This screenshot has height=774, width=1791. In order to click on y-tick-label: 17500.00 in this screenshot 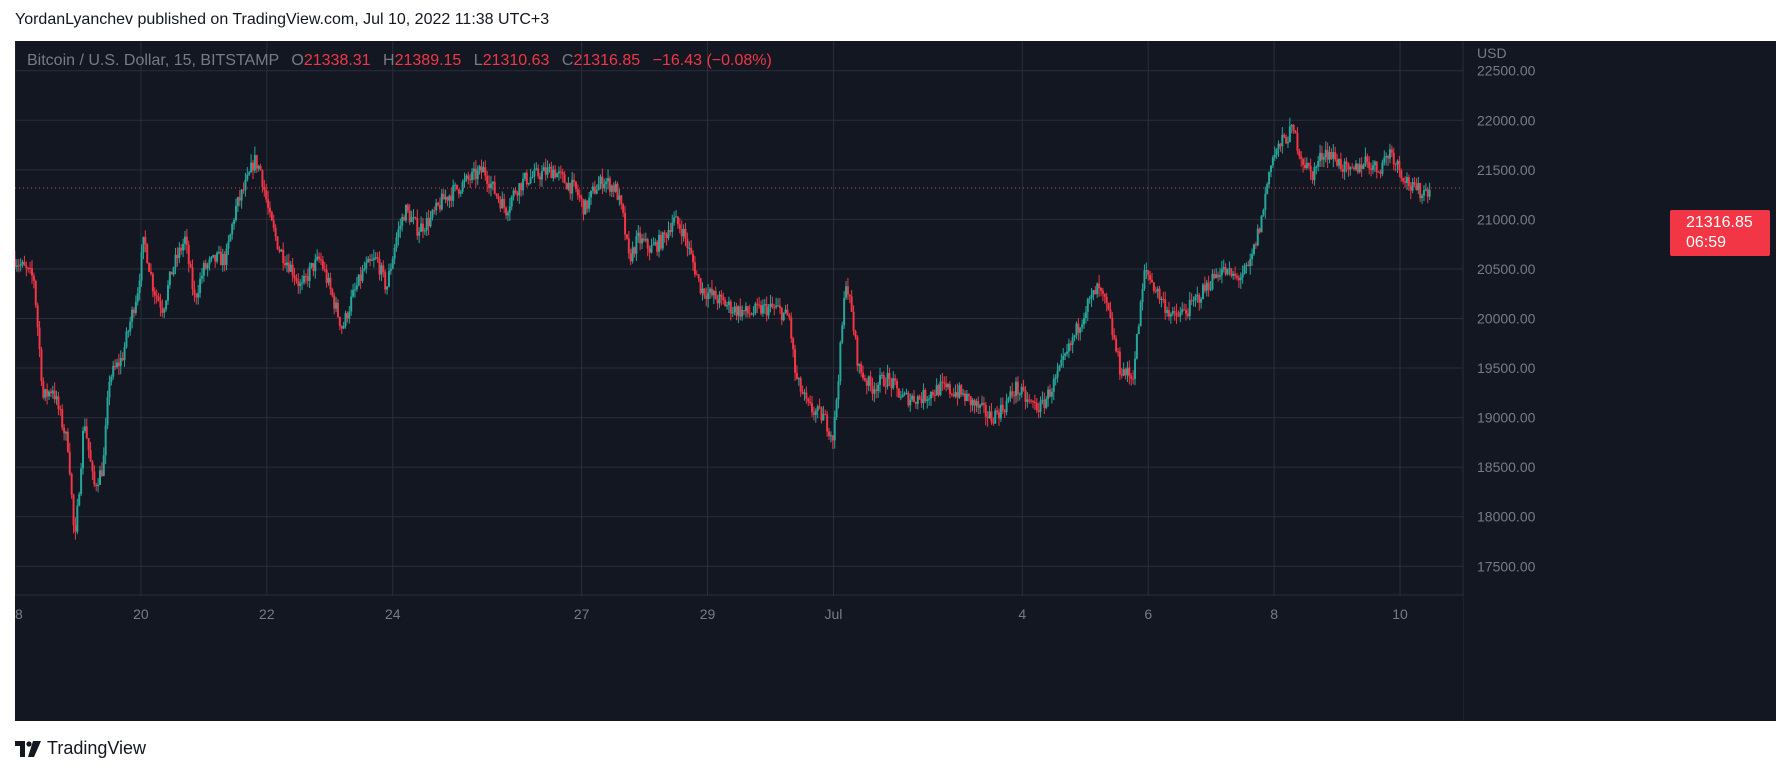, I will do `click(1506, 566)`.